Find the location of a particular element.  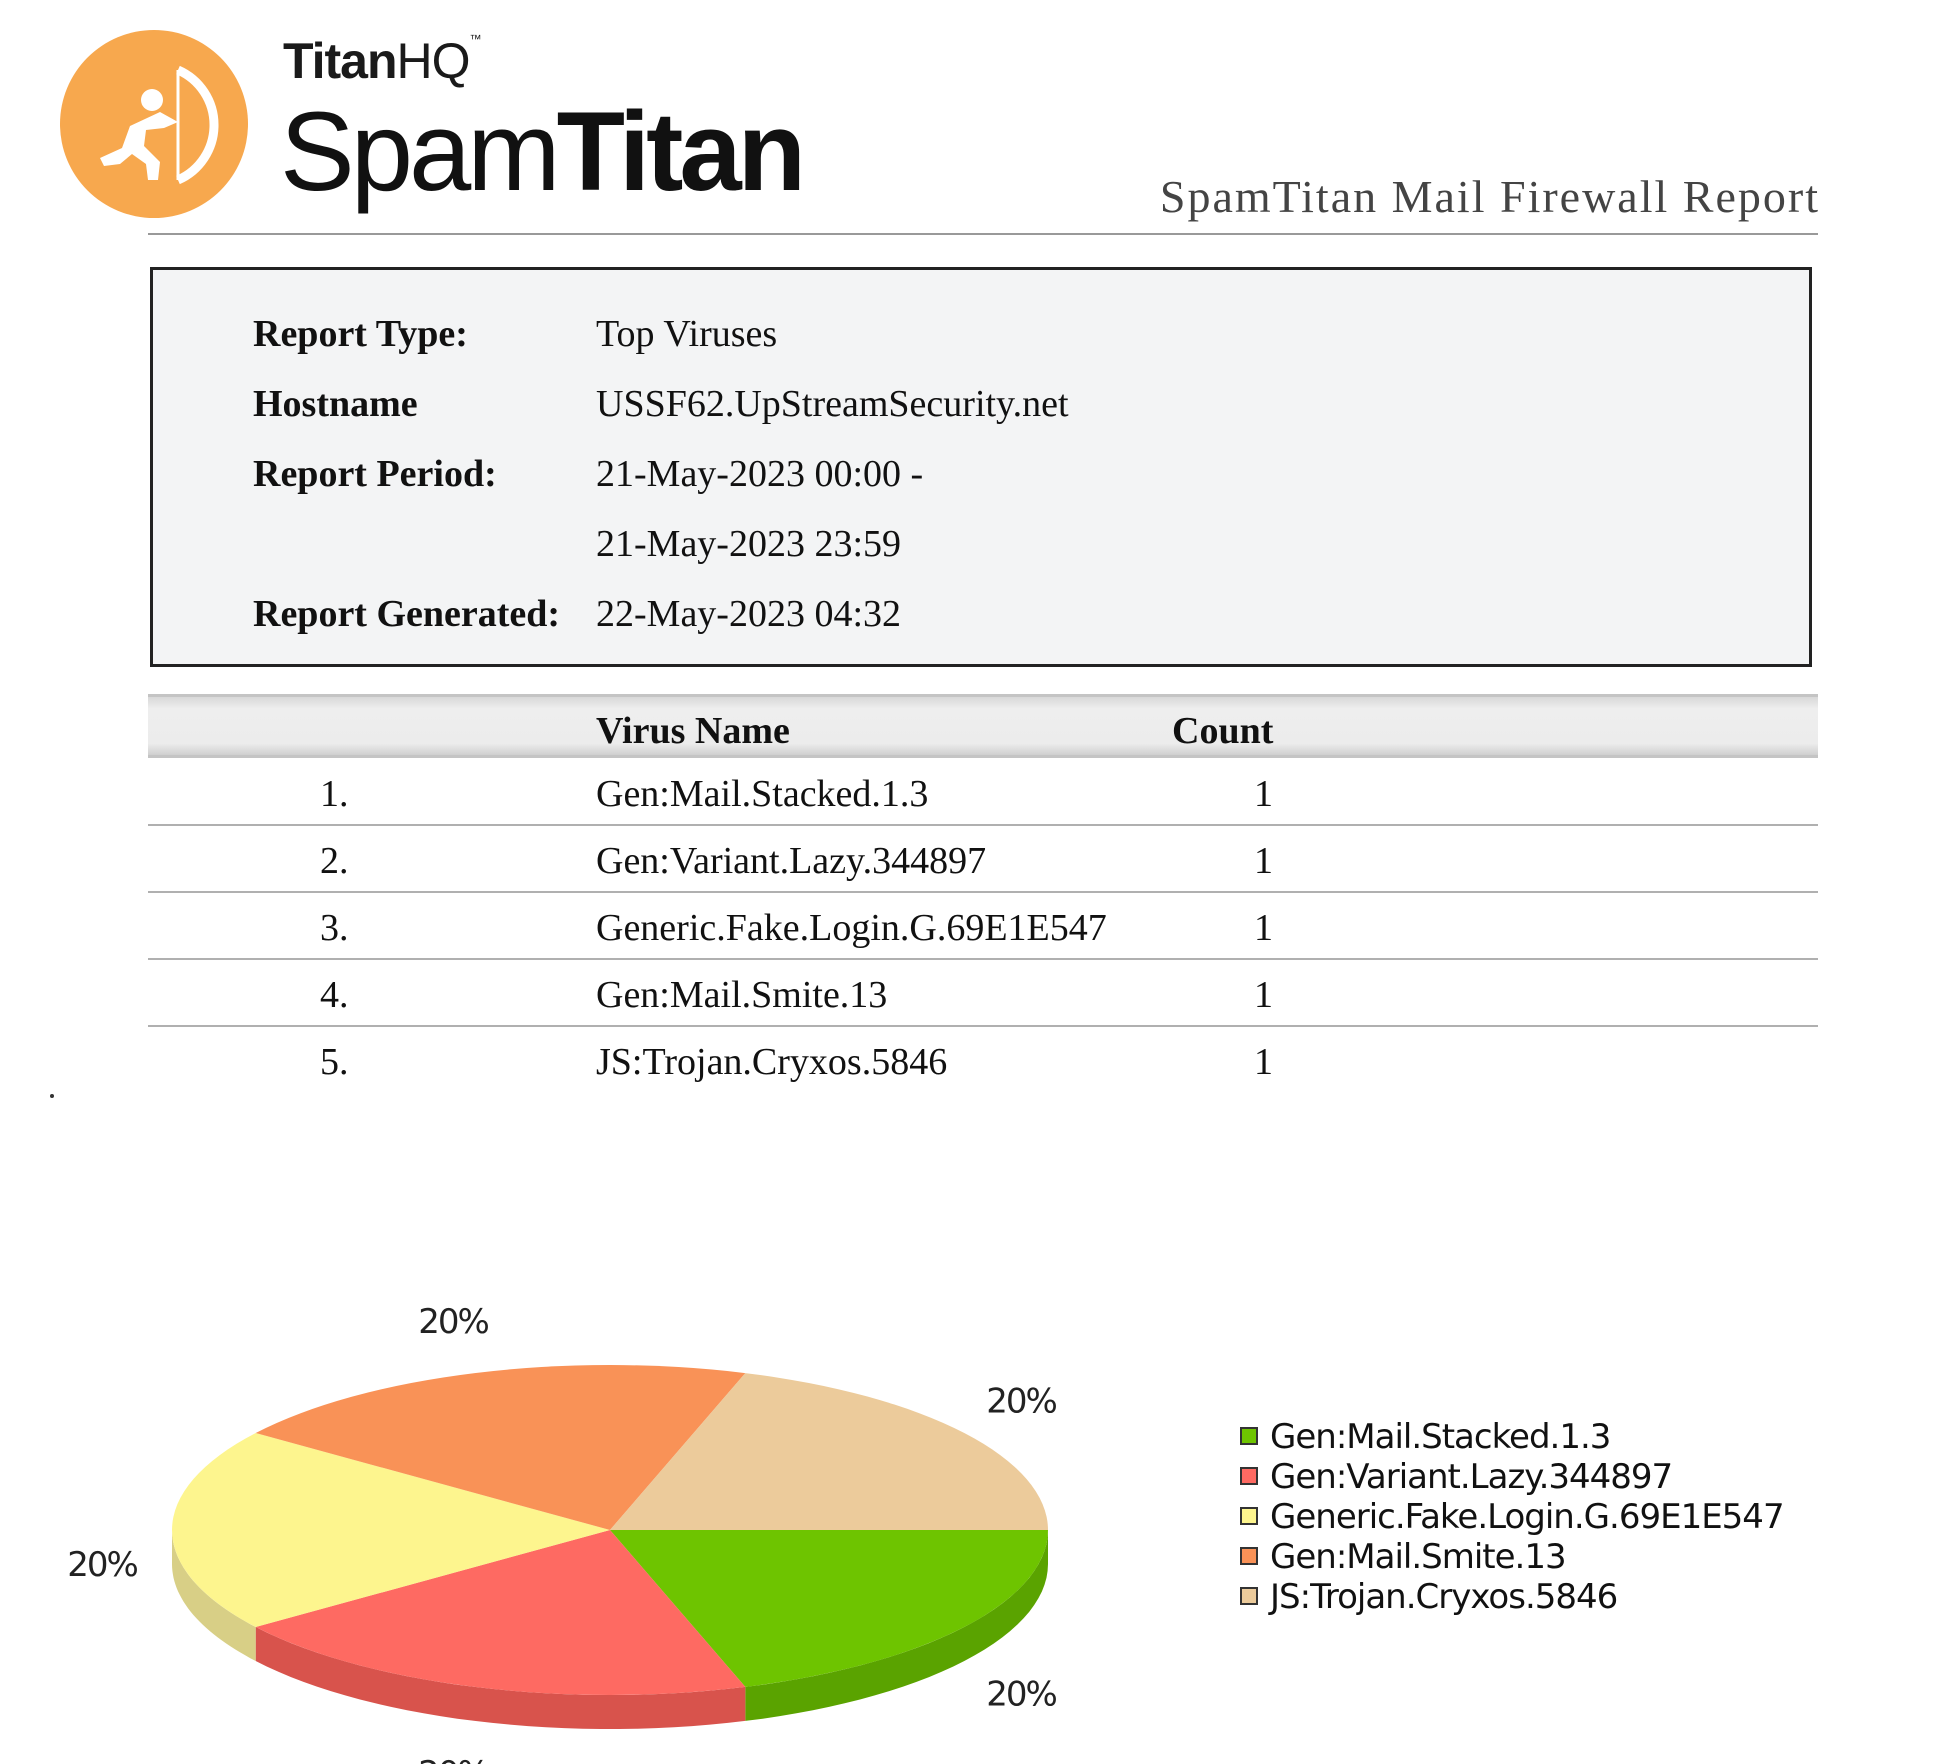

row-rank: 4. is located at coordinates (334, 995).